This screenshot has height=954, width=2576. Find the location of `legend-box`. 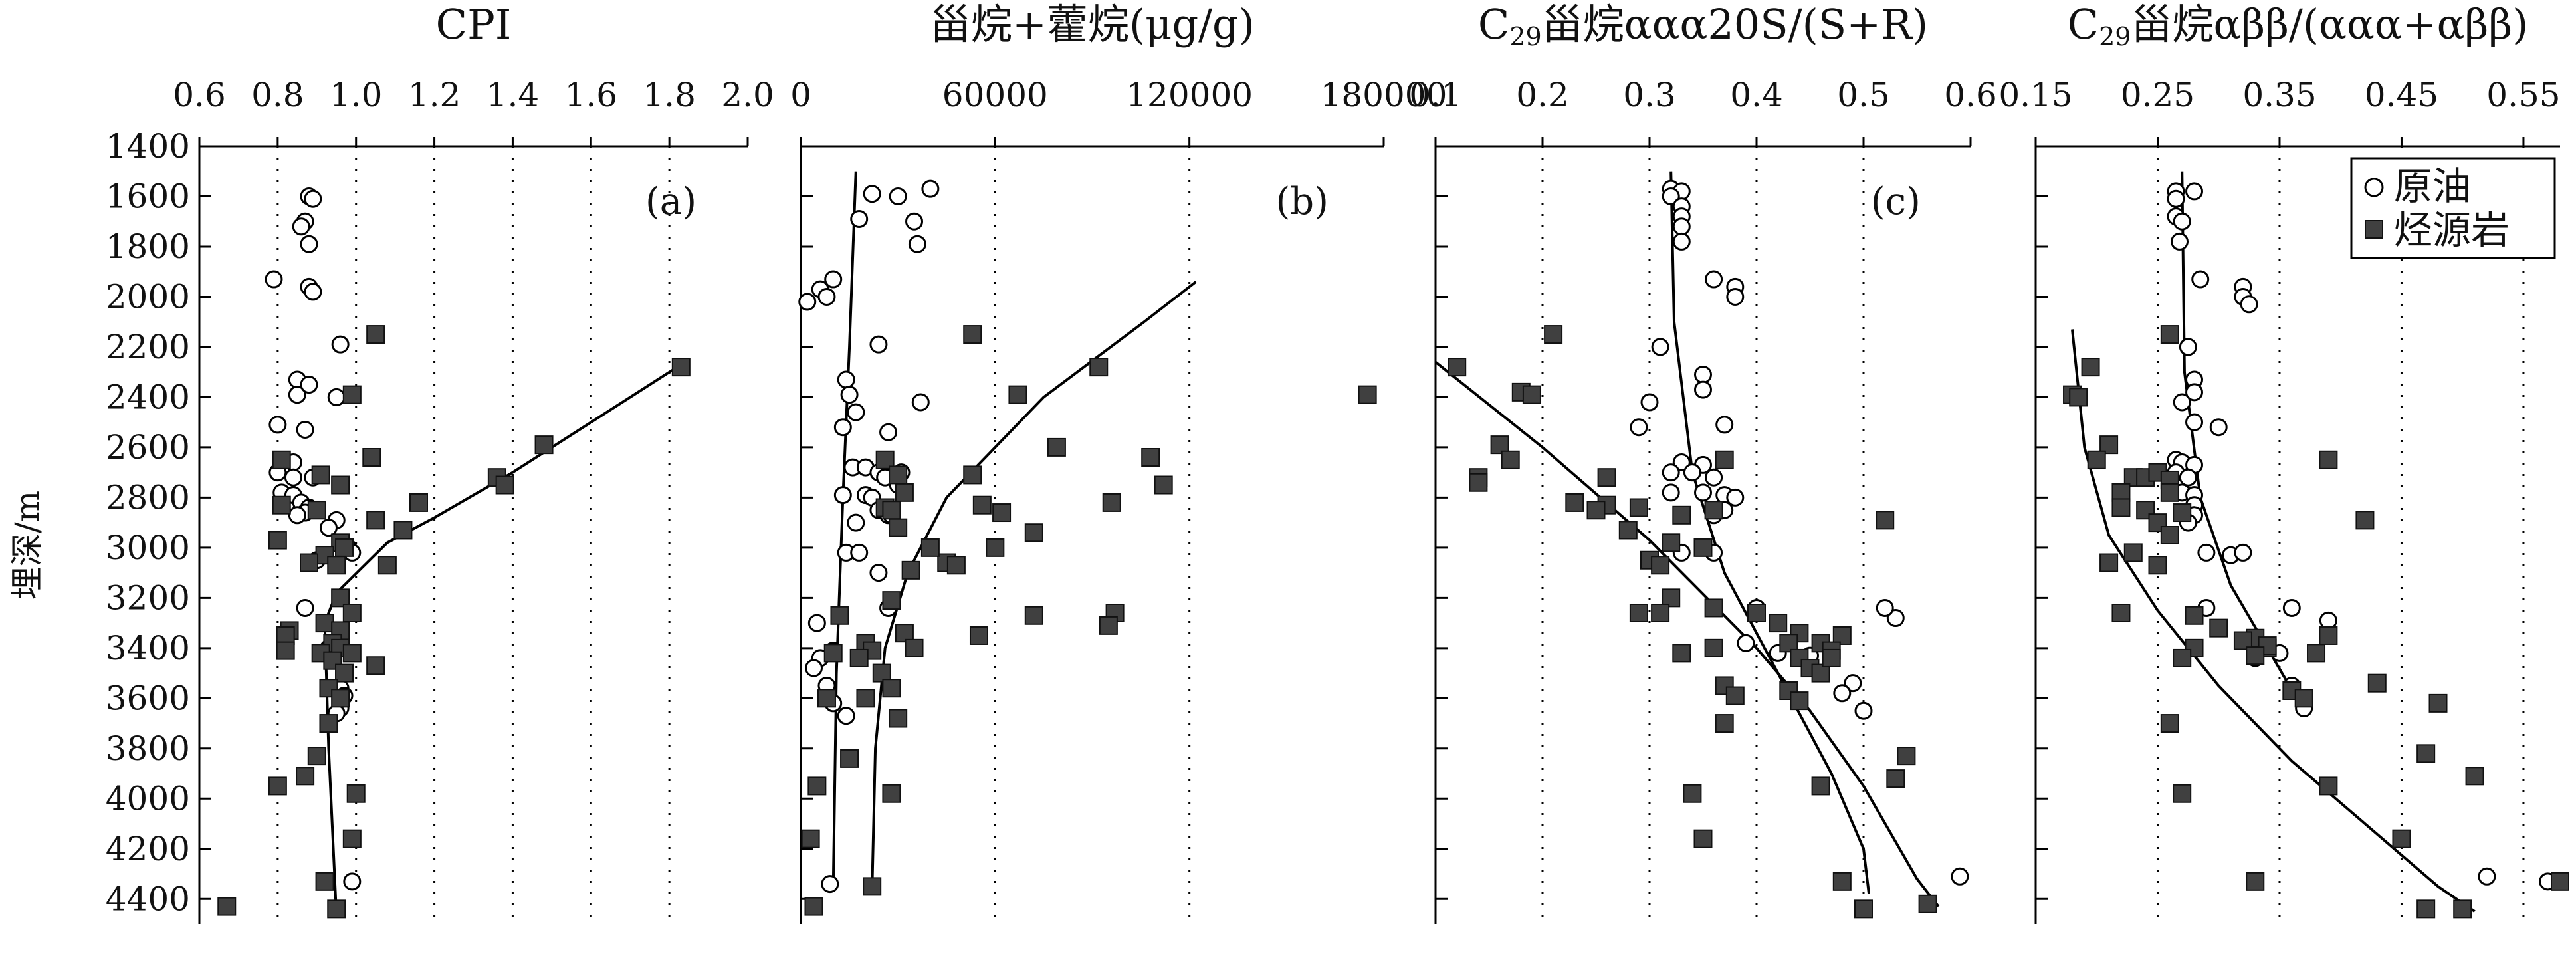

legend-box is located at coordinates (2453, 208).